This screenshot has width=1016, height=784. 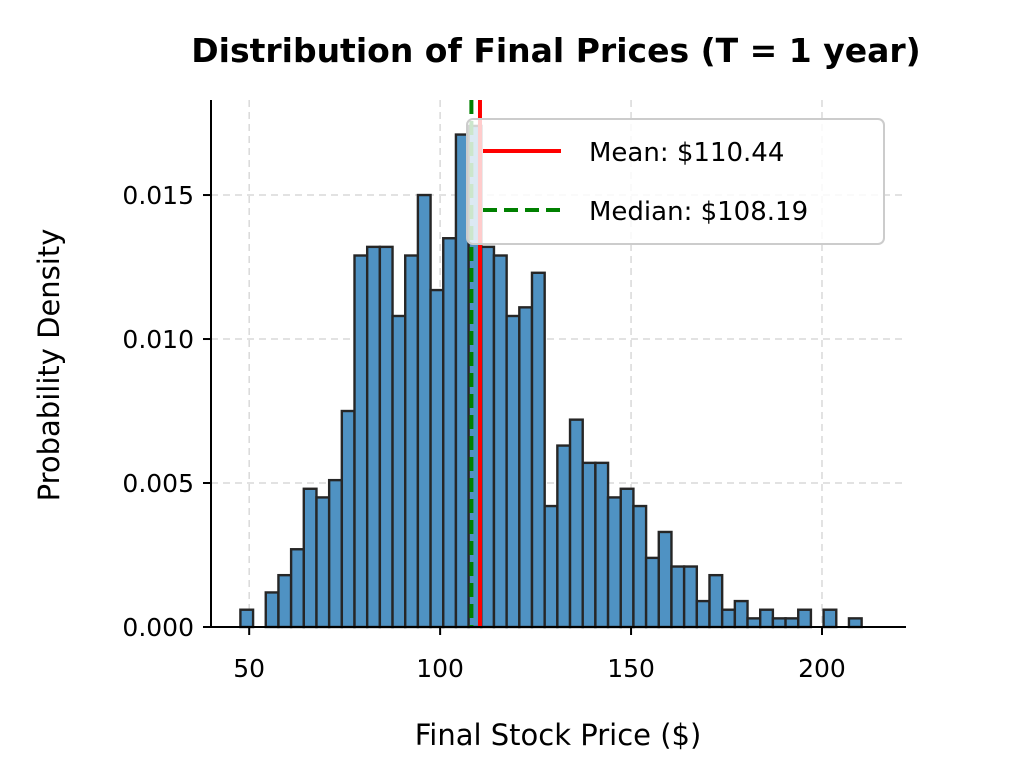 I want to click on y-axis-label: Probability Density, so click(x=49, y=365).